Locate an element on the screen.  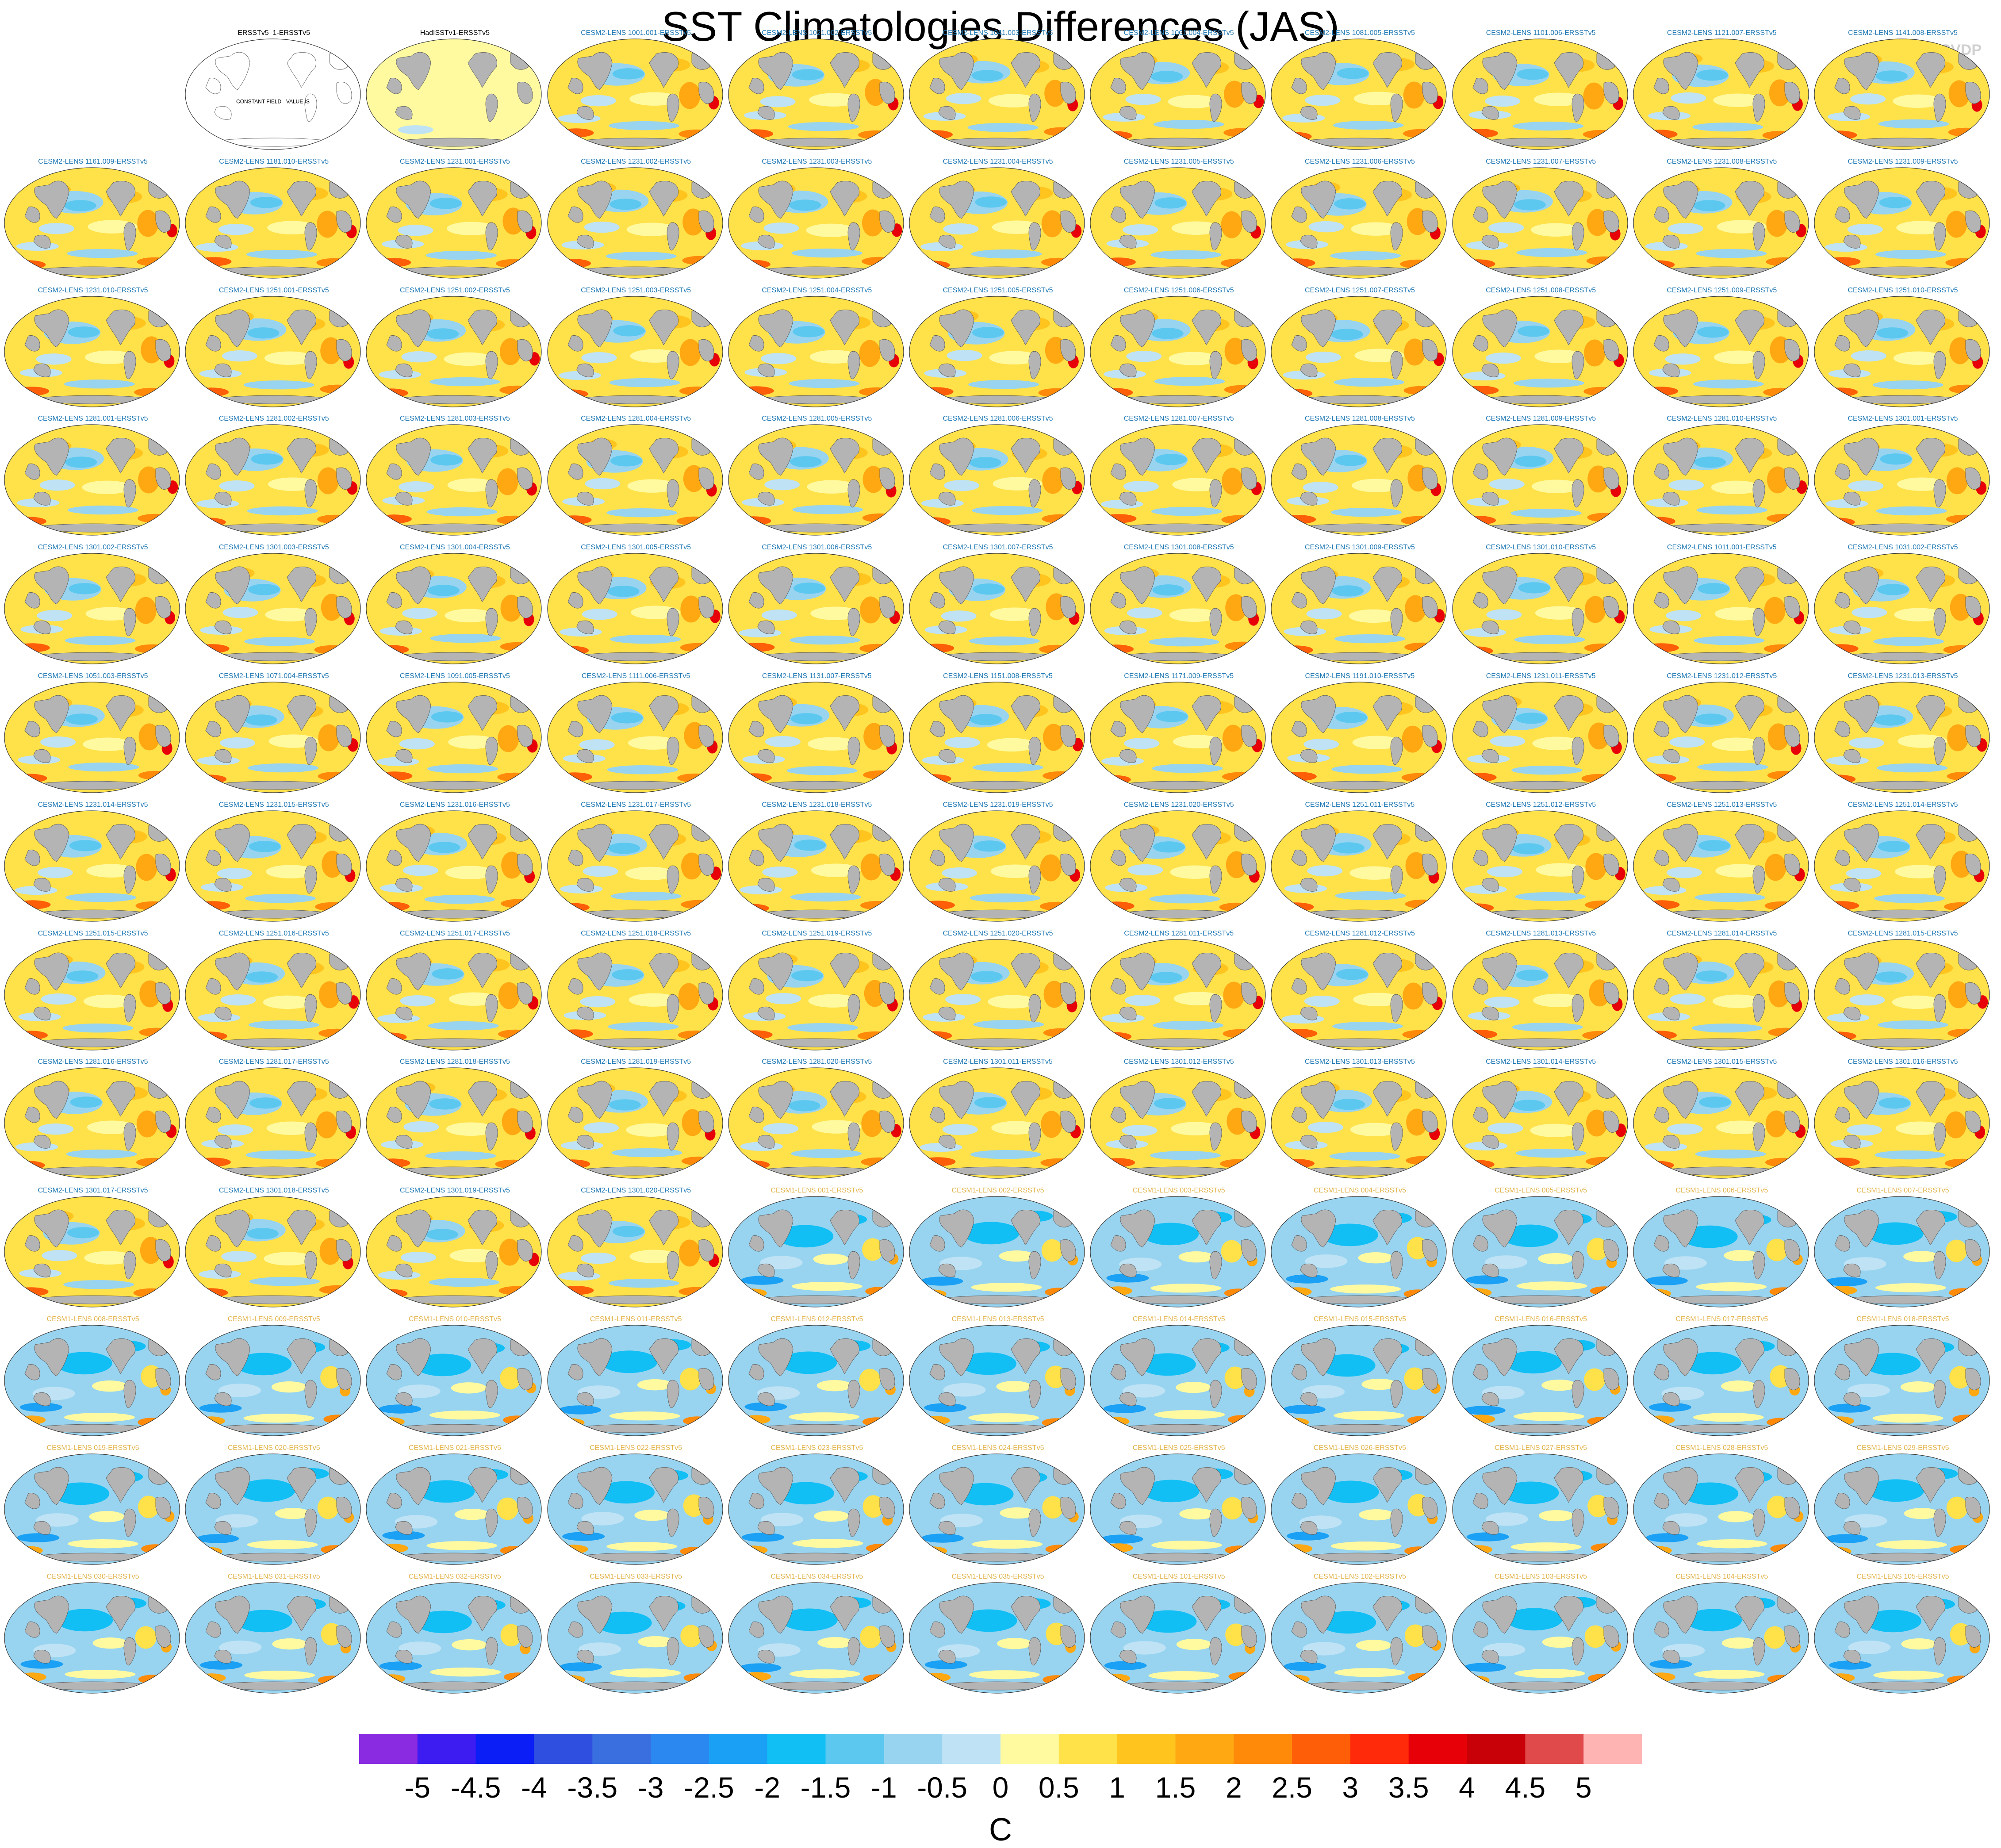
colorbar-bin is located at coordinates (621, 1749).